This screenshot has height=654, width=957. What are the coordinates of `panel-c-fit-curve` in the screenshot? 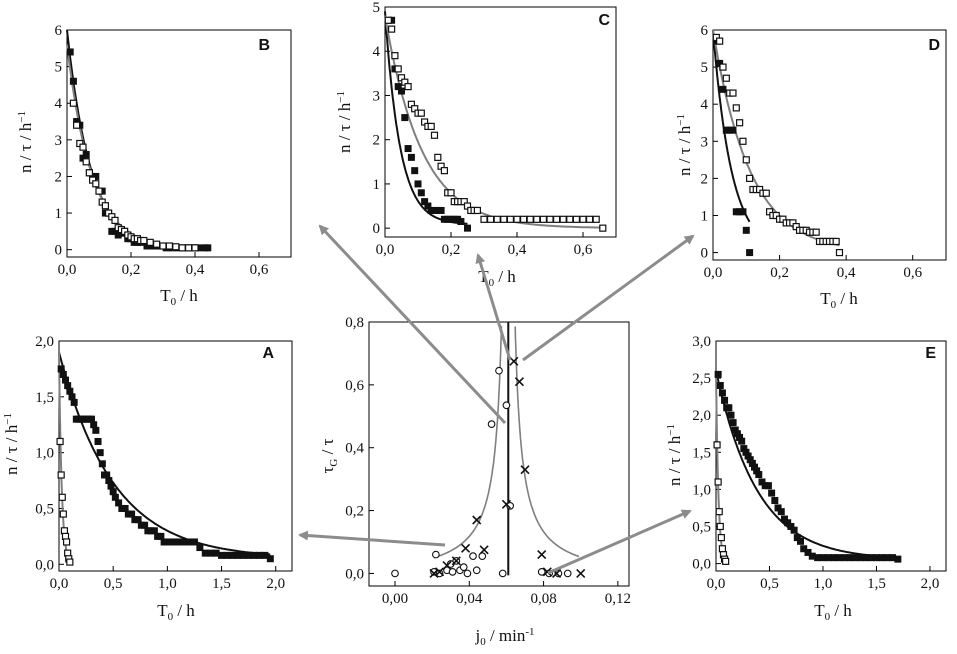 It's located at (493, 122).